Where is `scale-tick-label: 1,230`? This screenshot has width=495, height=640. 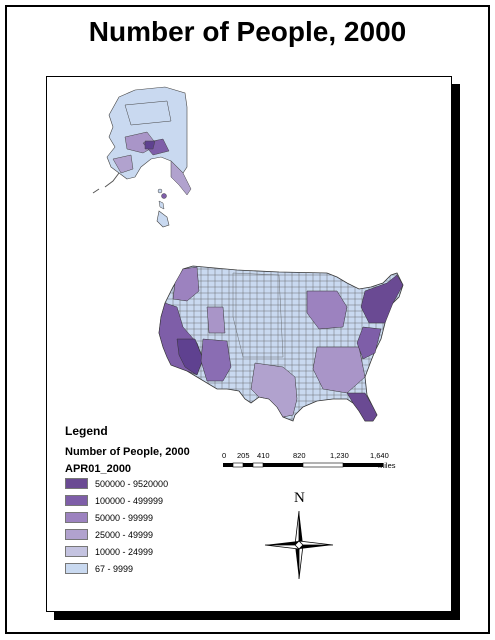 scale-tick-label: 1,230 is located at coordinates (339, 455).